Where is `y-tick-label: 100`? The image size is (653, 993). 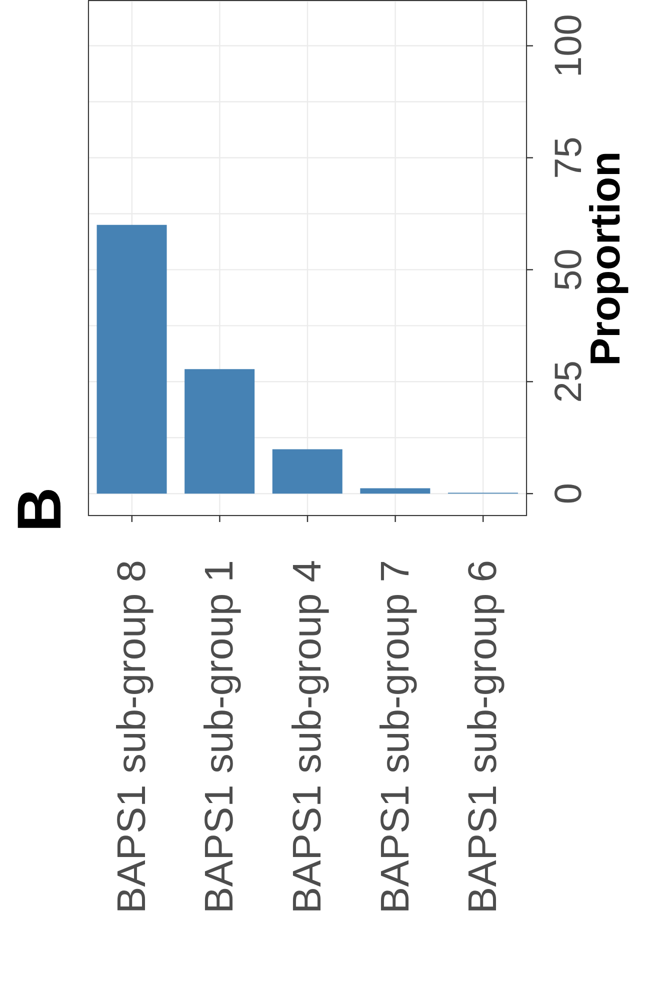
y-tick-label: 100 is located at coordinates (569, 46).